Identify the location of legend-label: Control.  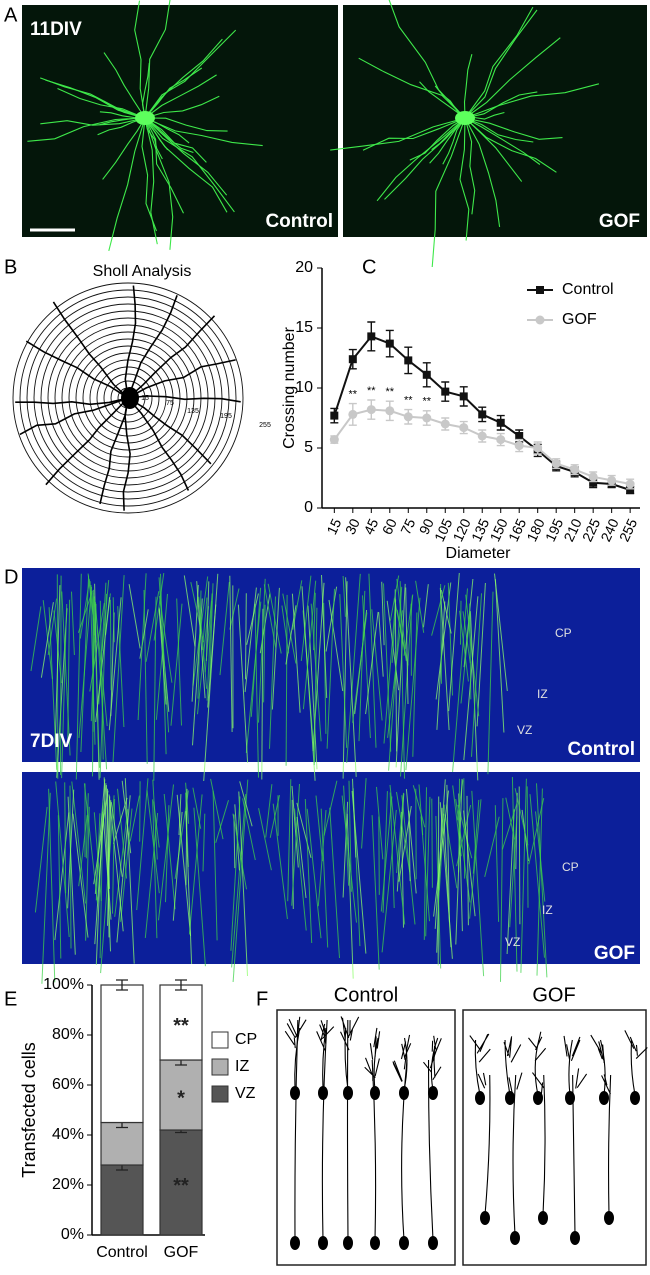
(588, 289).